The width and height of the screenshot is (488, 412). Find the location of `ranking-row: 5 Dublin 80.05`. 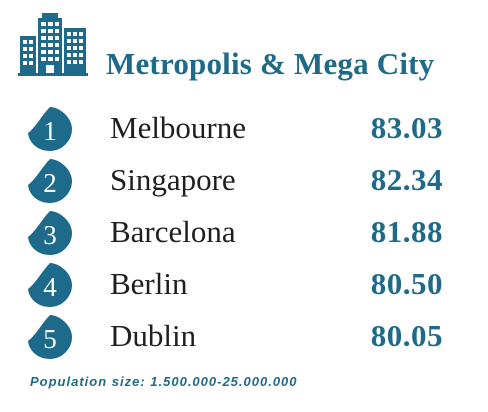

ranking-row: 5 Dublin 80.05 is located at coordinates (244, 339).